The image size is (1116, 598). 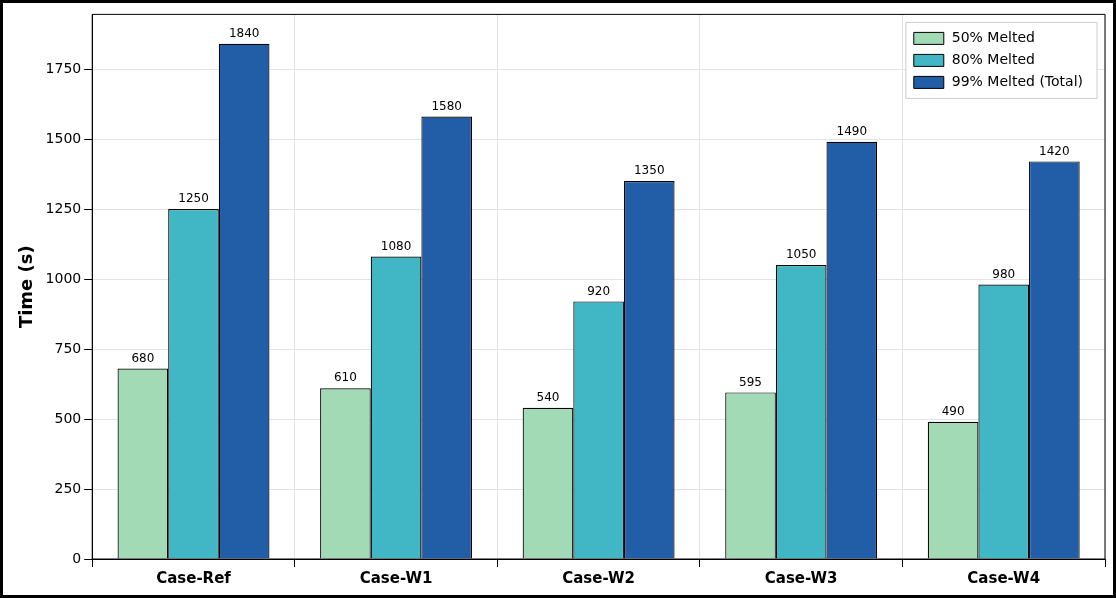 I want to click on data-label: 980, so click(x=1004, y=273).